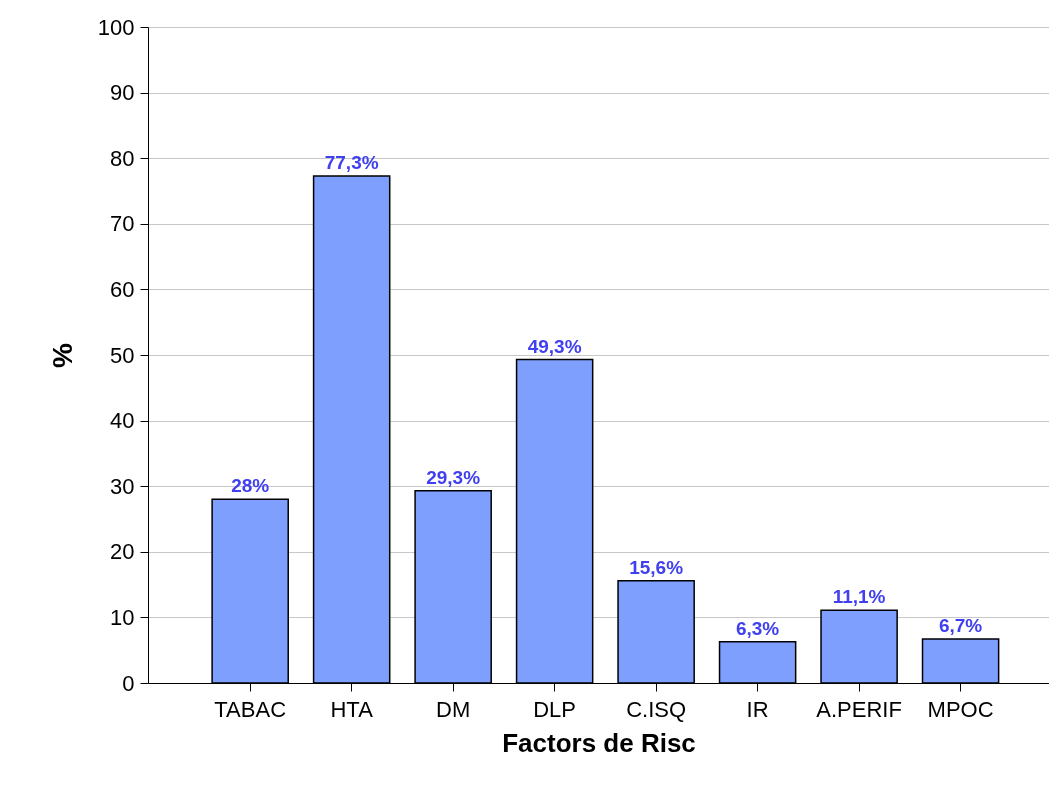 The width and height of the screenshot is (1049, 787). What do you see at coordinates (453, 709) in the screenshot?
I see `x-tick-label: DM` at bounding box center [453, 709].